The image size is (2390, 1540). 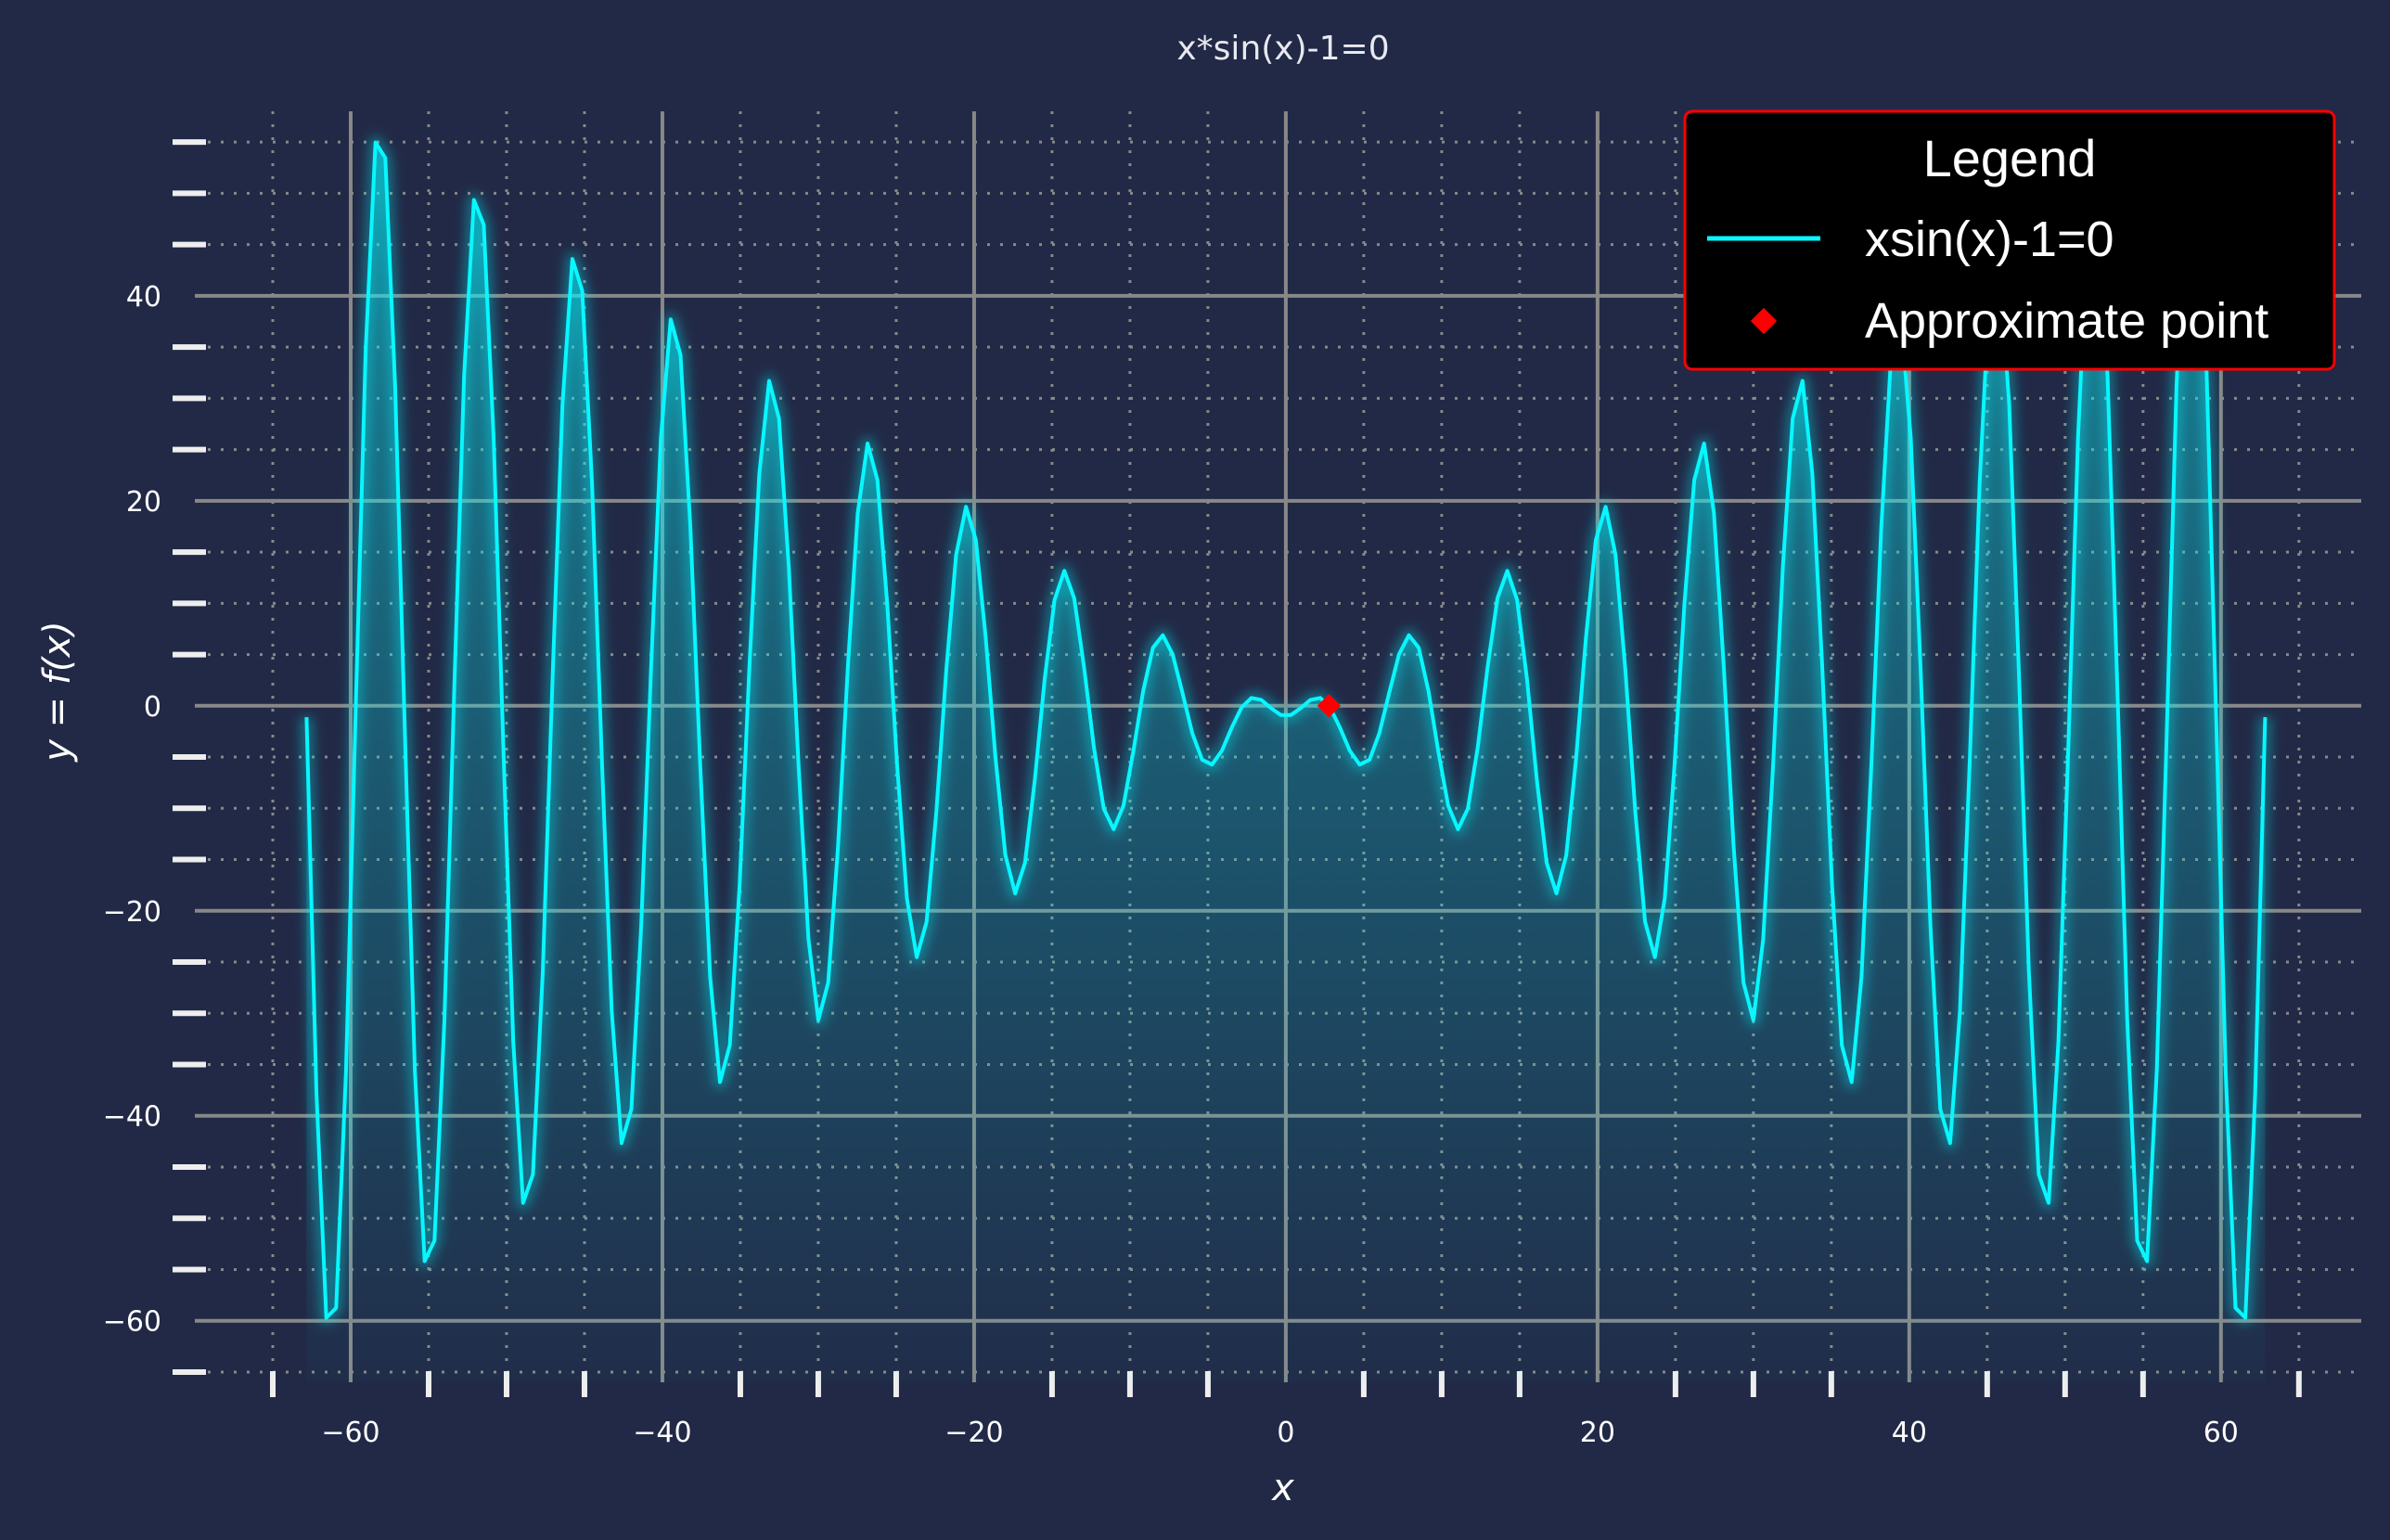 I want to click on y-axis-label: y = f(x), so click(x=57, y=692).